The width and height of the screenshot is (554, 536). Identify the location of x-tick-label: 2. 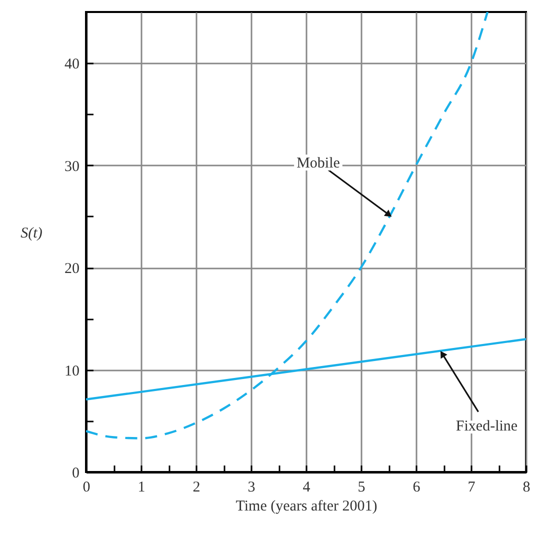
(196, 488).